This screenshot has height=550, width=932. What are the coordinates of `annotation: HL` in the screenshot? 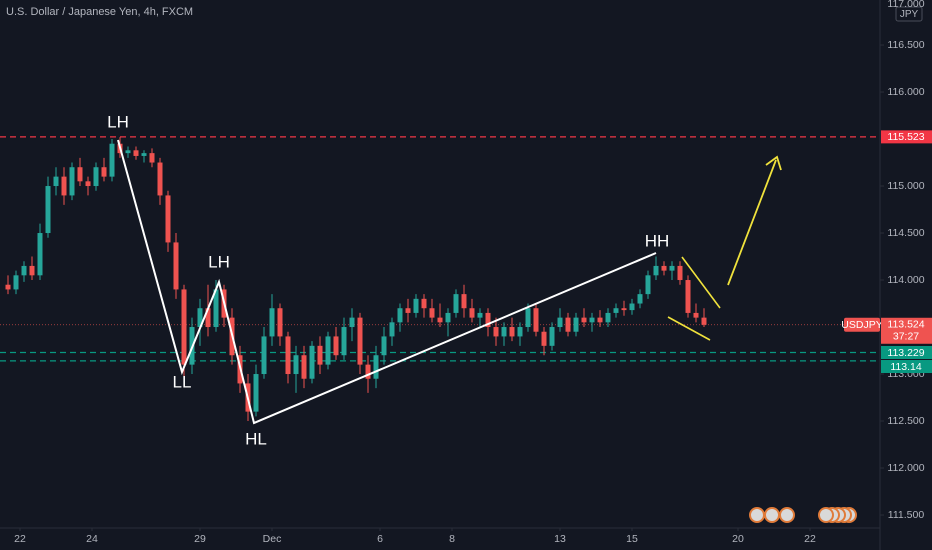 It's located at (256, 438).